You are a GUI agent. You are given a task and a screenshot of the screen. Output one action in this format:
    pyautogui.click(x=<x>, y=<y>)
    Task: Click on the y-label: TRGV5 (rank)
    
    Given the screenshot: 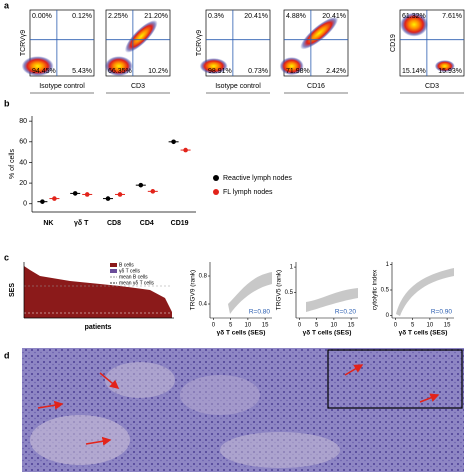 What is the action you would take?
    pyautogui.click(x=279, y=290)
    